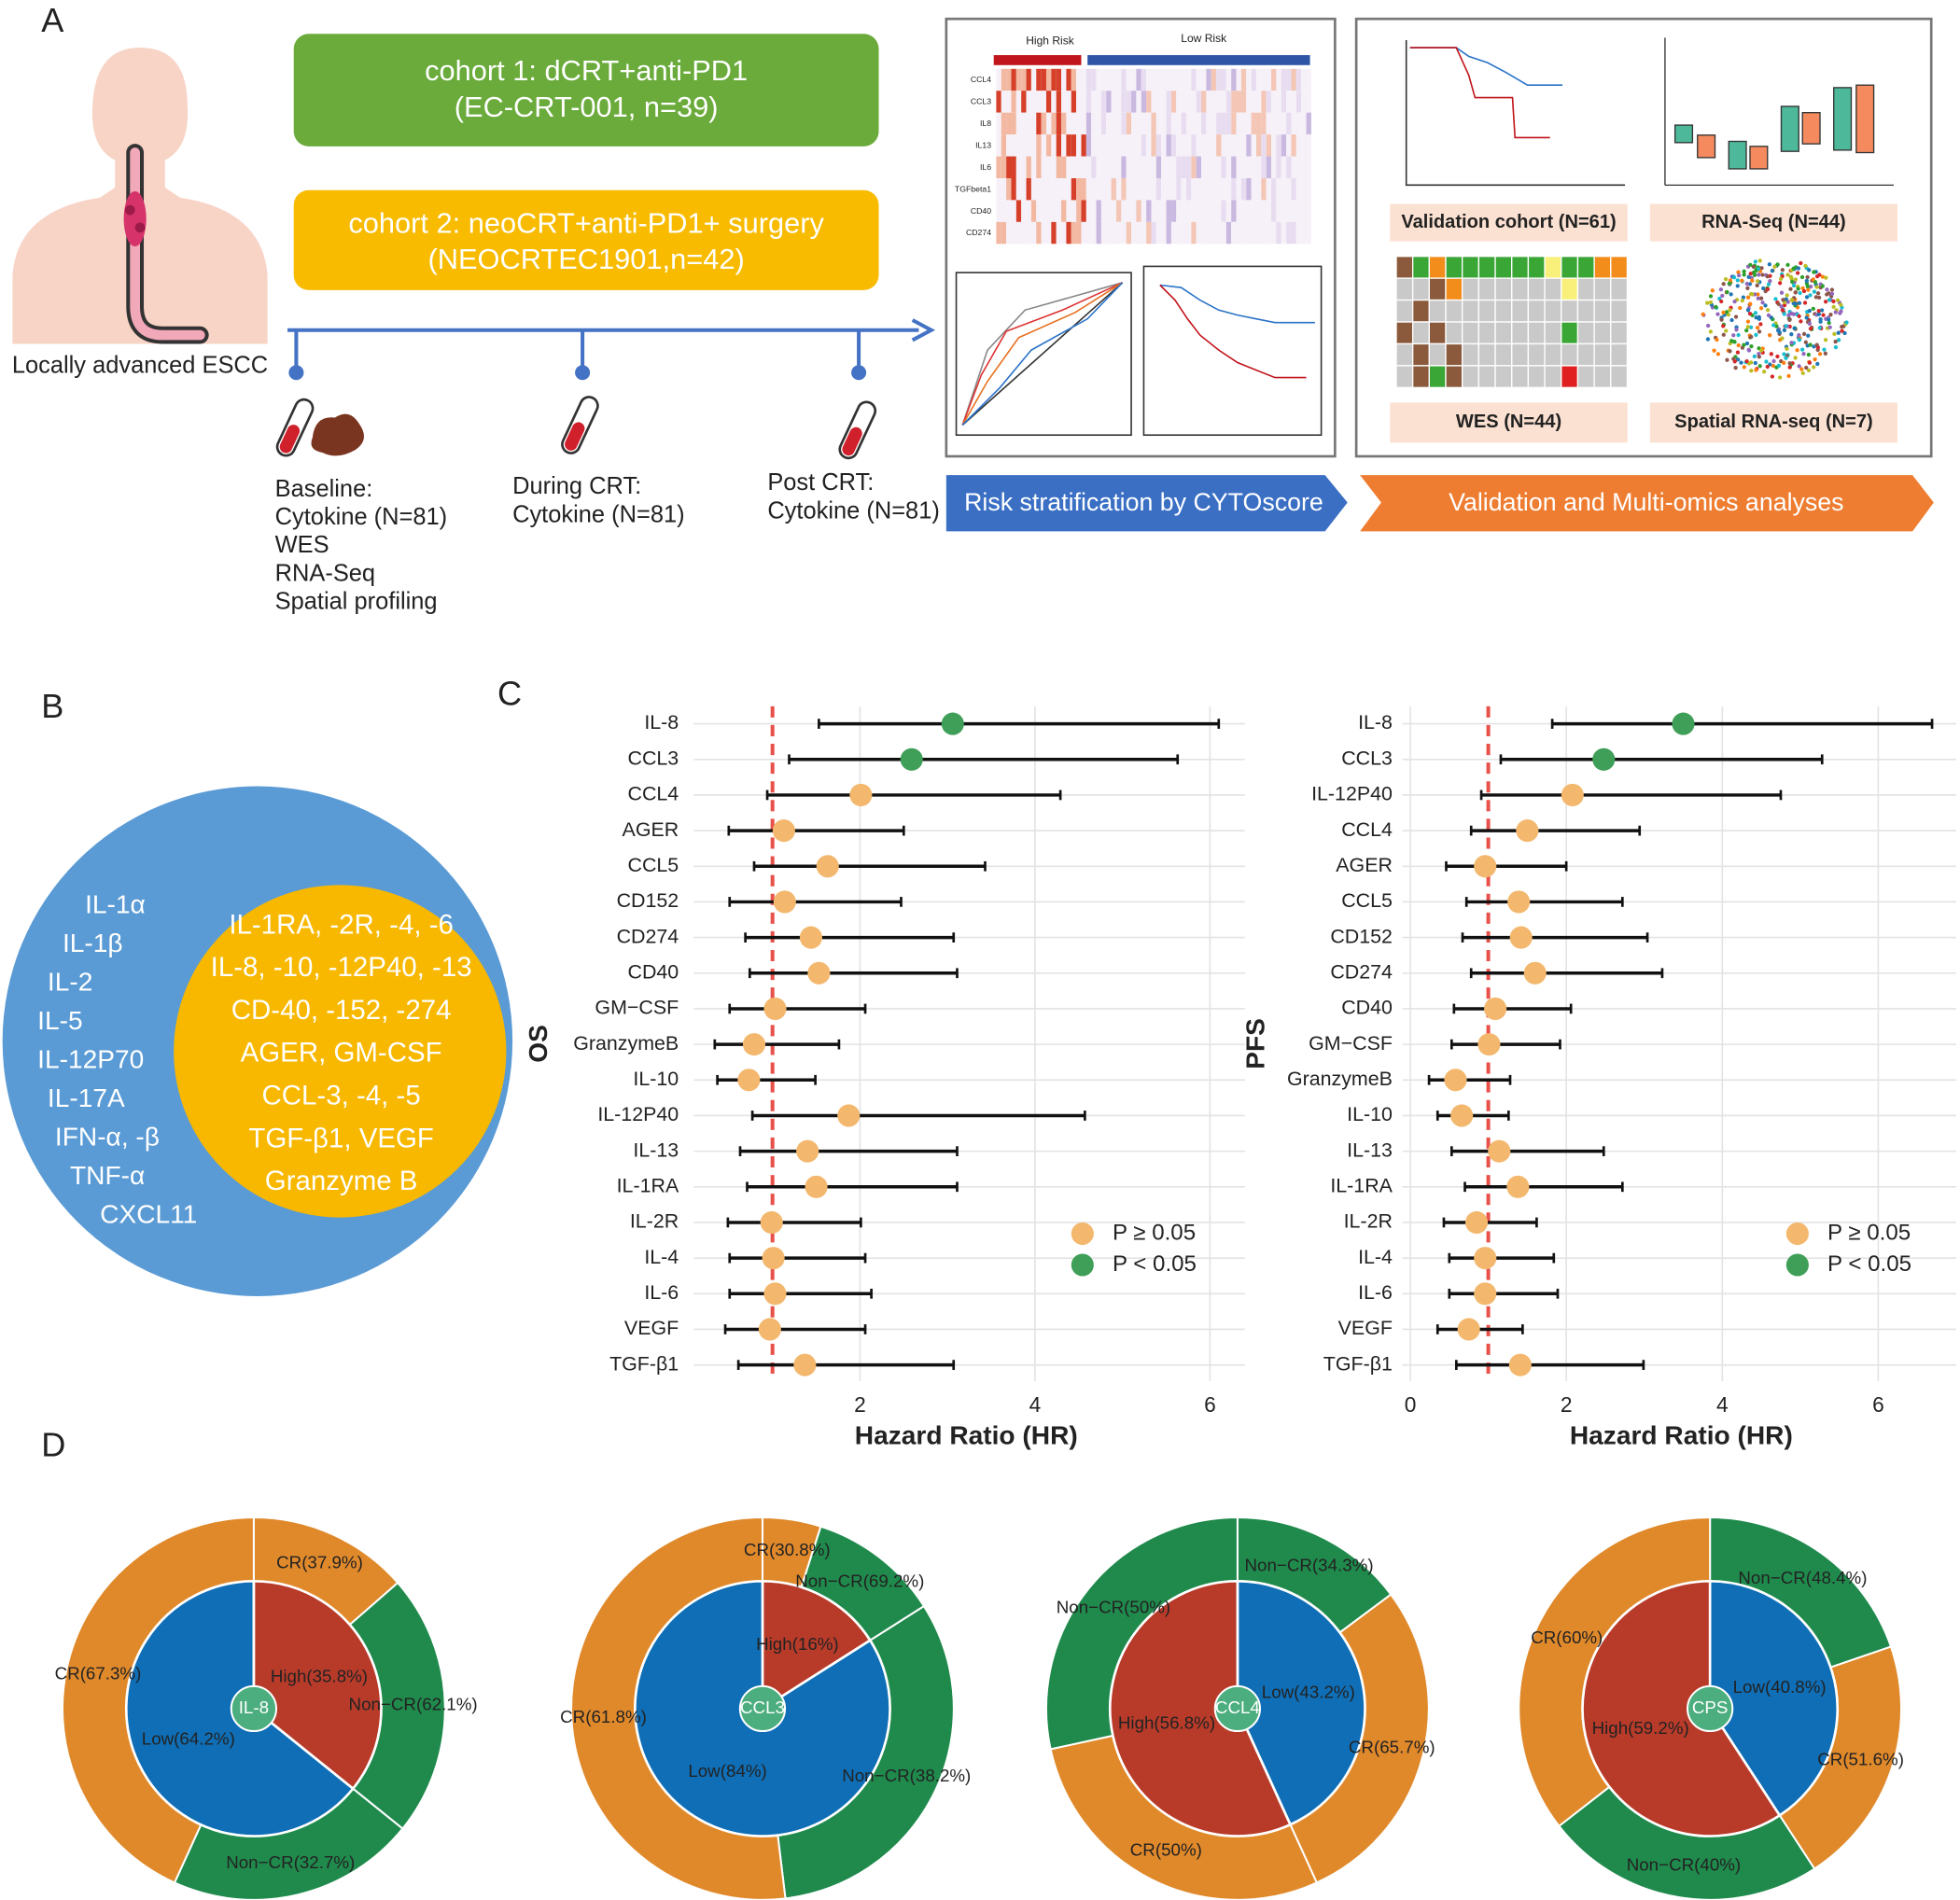 The height and width of the screenshot is (1900, 1960). What do you see at coordinates (1367, 1008) in the screenshot?
I see `y-tick-label: CD40` at bounding box center [1367, 1008].